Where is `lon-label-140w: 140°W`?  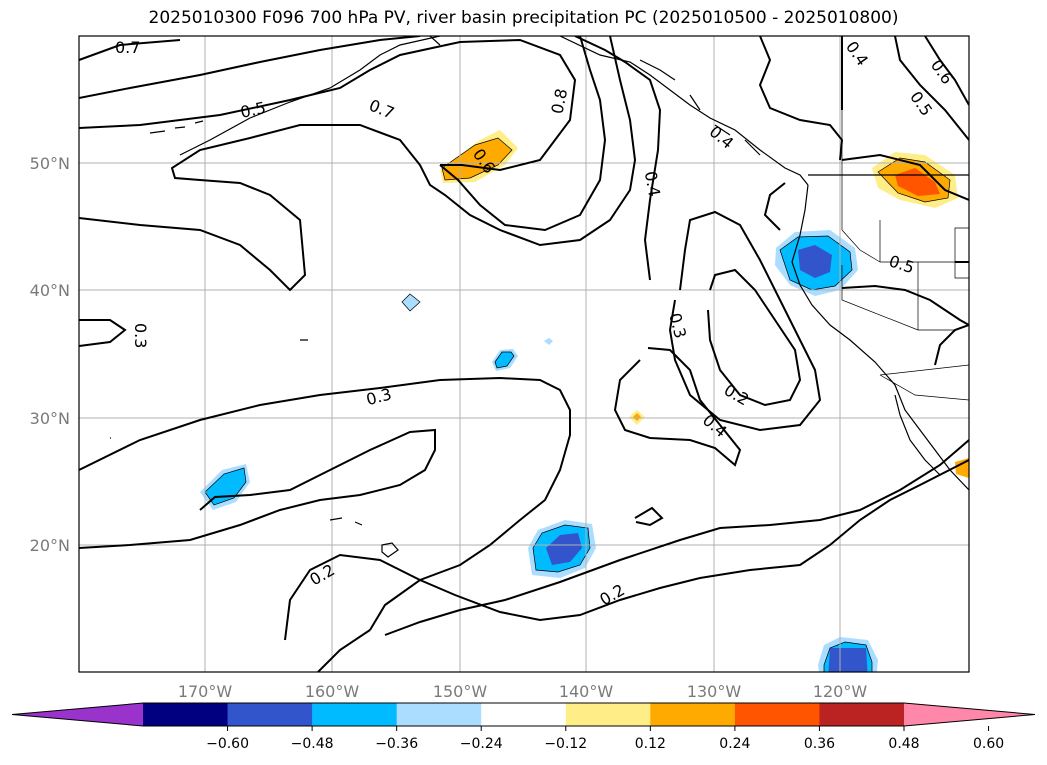
lon-label-140w: 140°W is located at coordinates (586, 691).